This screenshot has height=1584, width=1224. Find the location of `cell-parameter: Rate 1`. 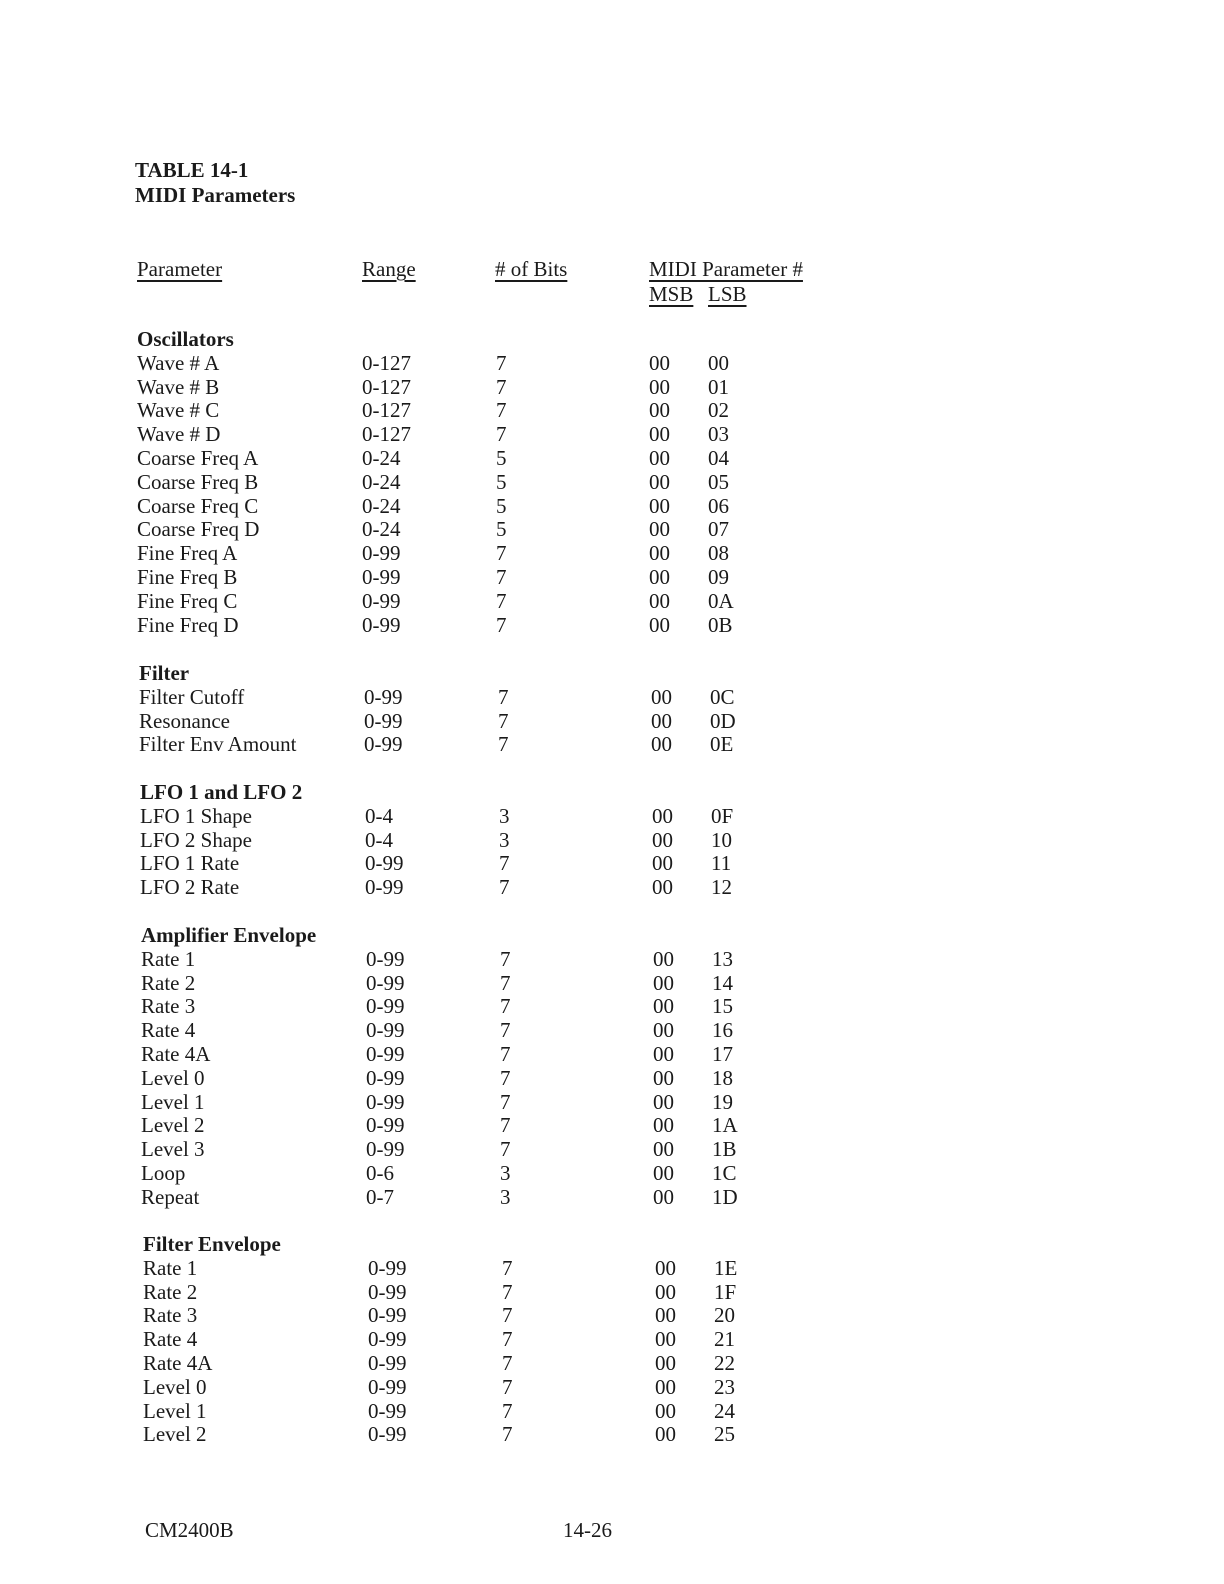

cell-parameter: Rate 1 is located at coordinates (168, 958).